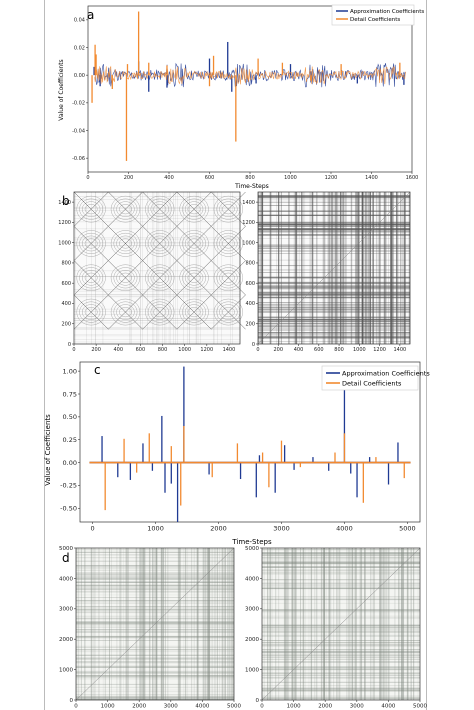 The image size is (474, 710). Describe the element at coordinates (252, 671) in the screenshot. I see `panel-d-right-y-tick-label: 1000` at that location.